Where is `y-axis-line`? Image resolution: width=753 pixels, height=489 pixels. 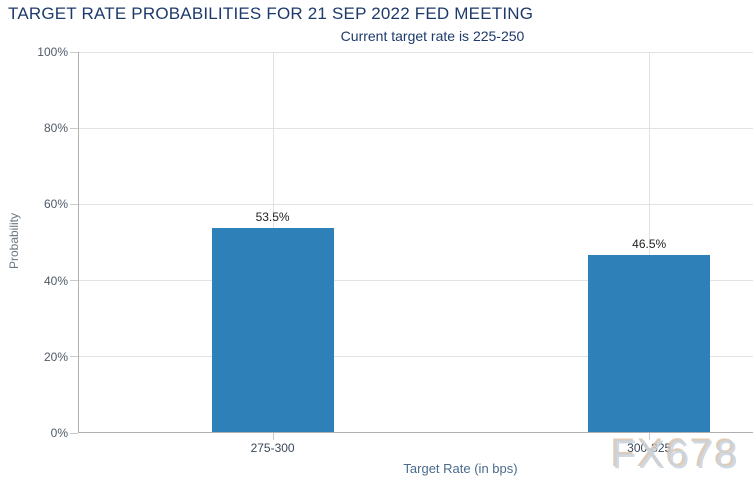 y-axis-line is located at coordinates (78, 242).